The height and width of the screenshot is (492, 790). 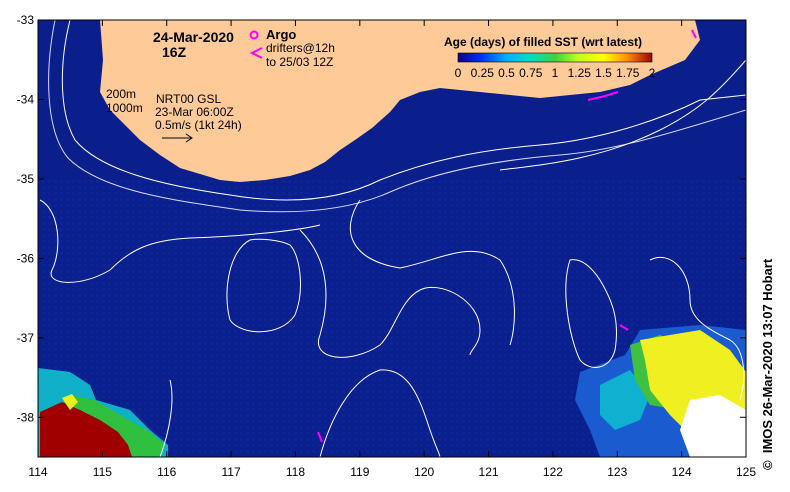 I want to click on lon-tick-label: 115, so click(x=102, y=472).